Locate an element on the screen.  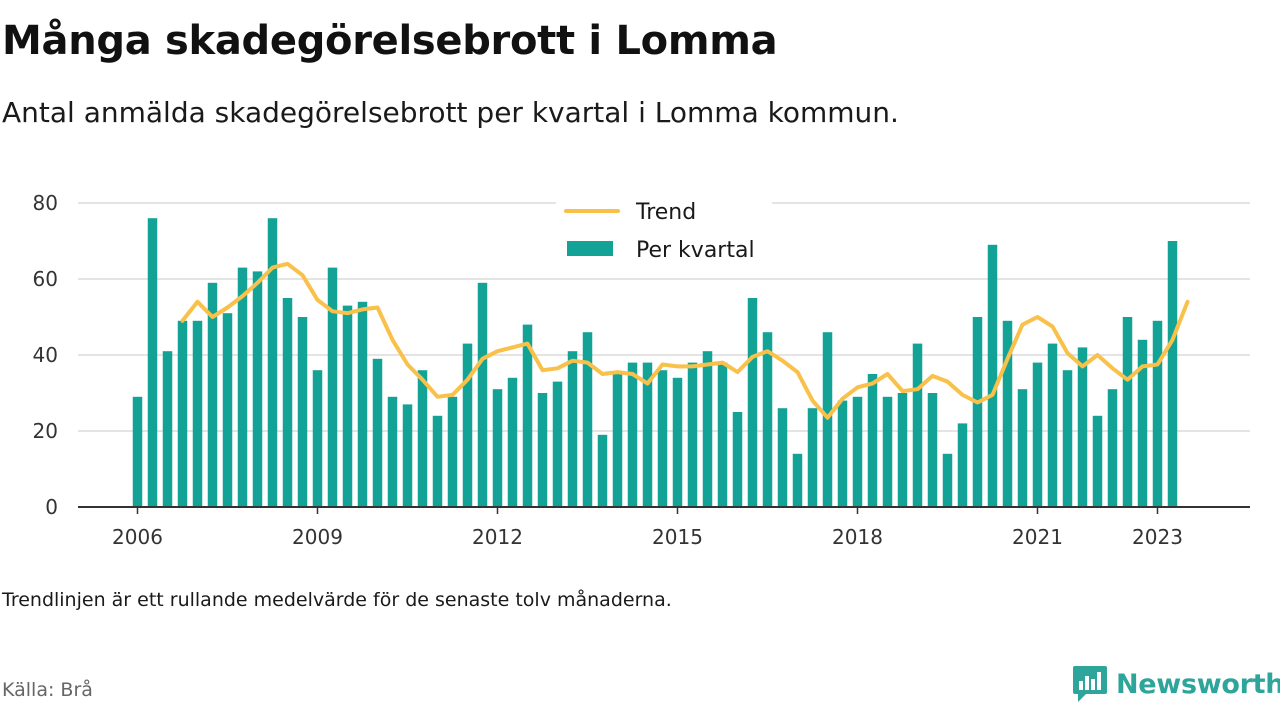
x-axis: 2006 2009 2012 2015 2018 2021 2023 is located at coordinates (664, 527).